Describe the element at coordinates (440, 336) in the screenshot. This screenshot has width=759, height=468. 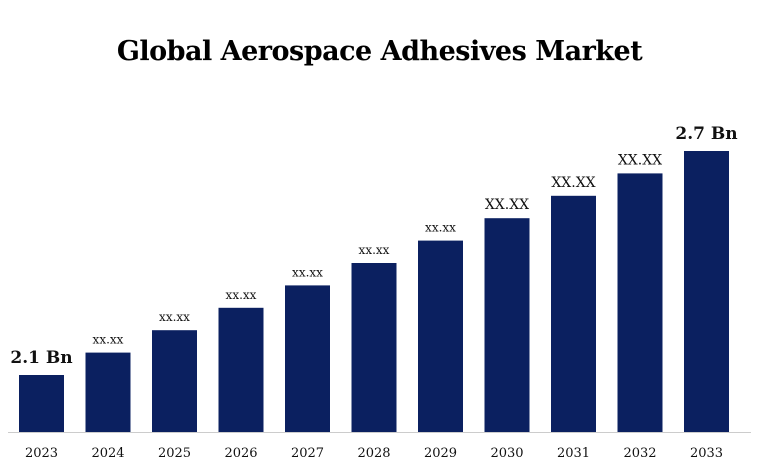
I see `bar-2029` at that location.